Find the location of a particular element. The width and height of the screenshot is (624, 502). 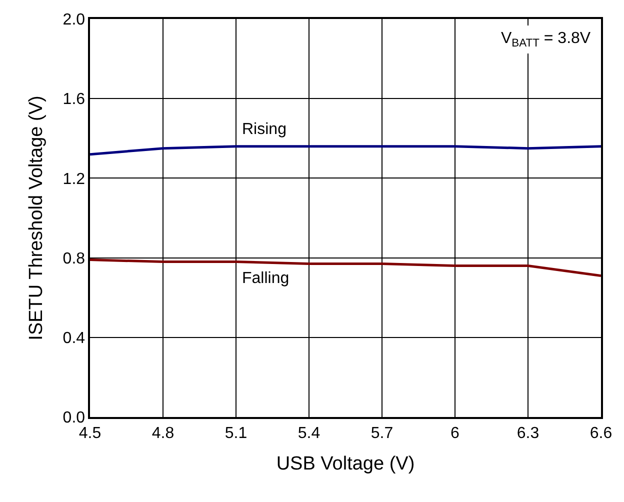

y-axis-title: ISETU Threshold Voltage (V) is located at coordinates (37, 218).